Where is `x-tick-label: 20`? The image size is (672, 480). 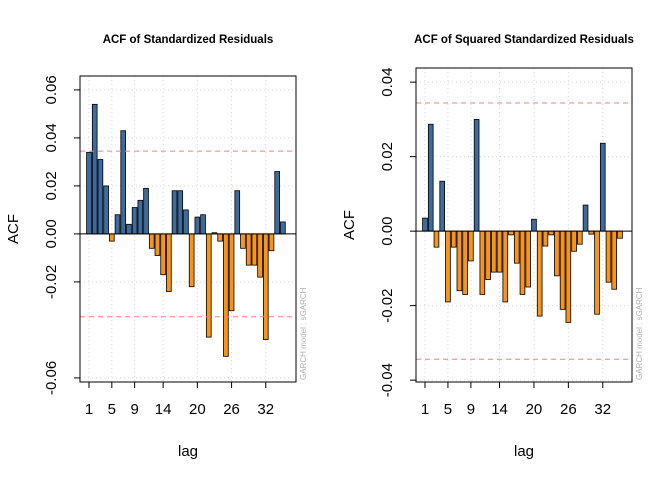 x-tick-label: 20 is located at coordinates (534, 409).